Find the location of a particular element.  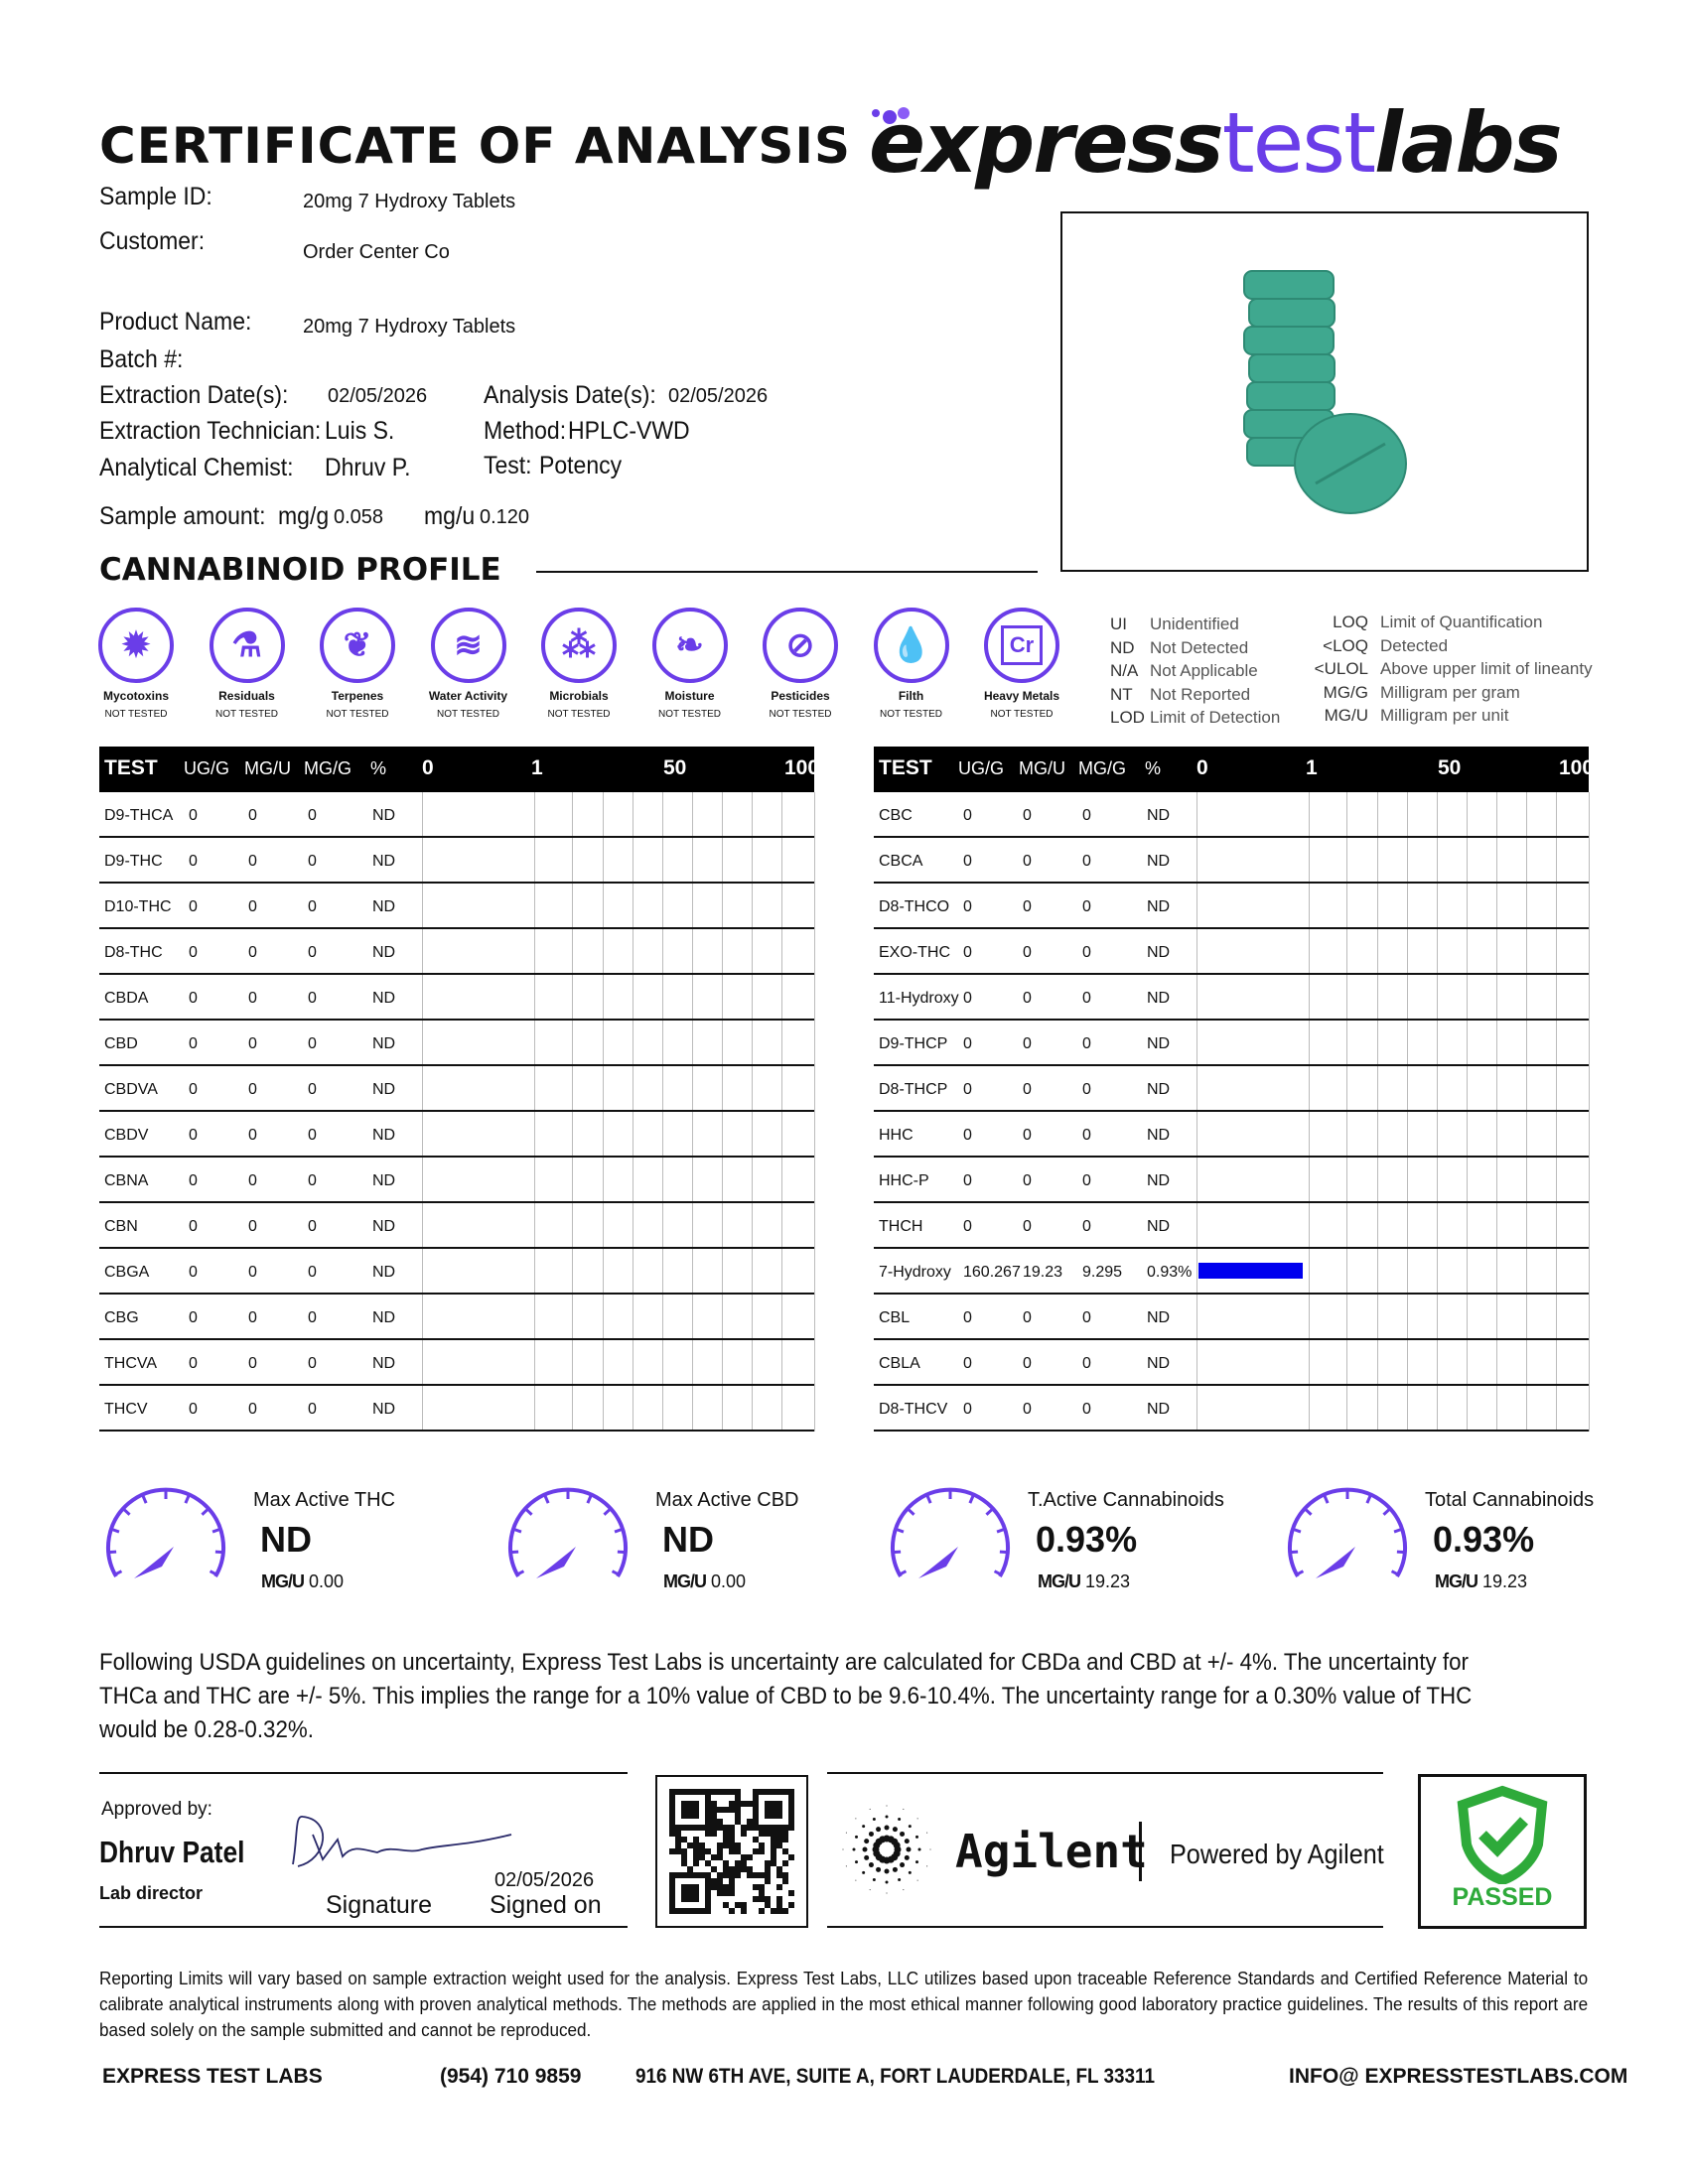

mg-g-label: mg/g is located at coordinates (304, 516).